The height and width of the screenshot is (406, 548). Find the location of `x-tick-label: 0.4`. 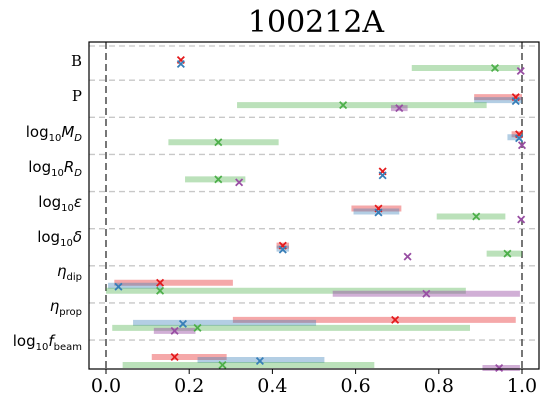

x-tick-label: 0.4 is located at coordinates (272, 386).